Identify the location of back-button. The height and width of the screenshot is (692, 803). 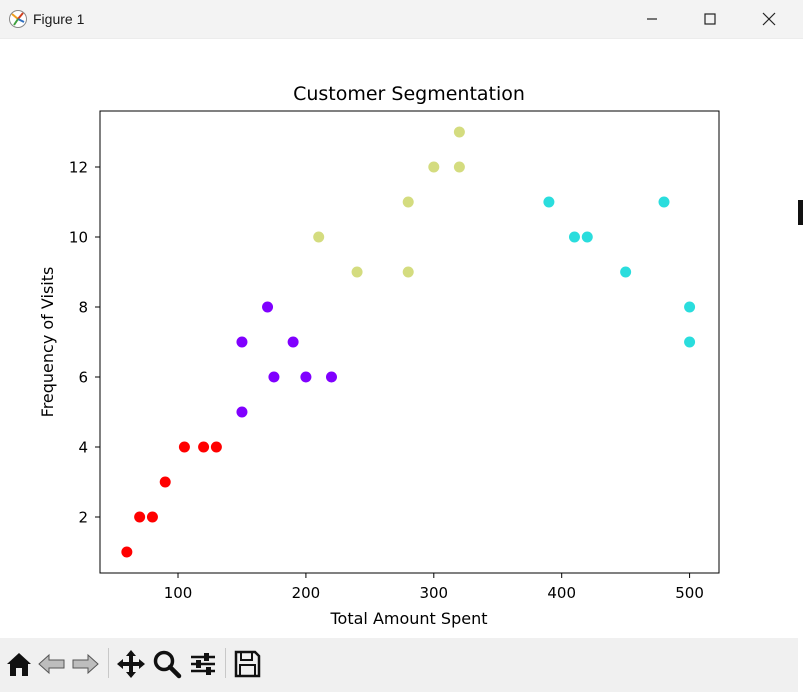
(52, 664).